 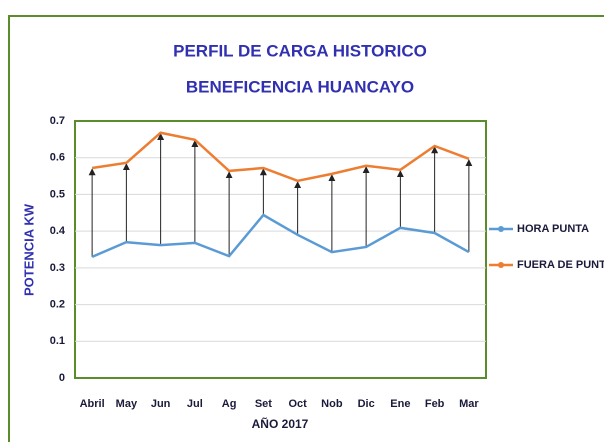 What do you see at coordinates (57, 304) in the screenshot?
I see `y-tick-label: 0.2` at bounding box center [57, 304].